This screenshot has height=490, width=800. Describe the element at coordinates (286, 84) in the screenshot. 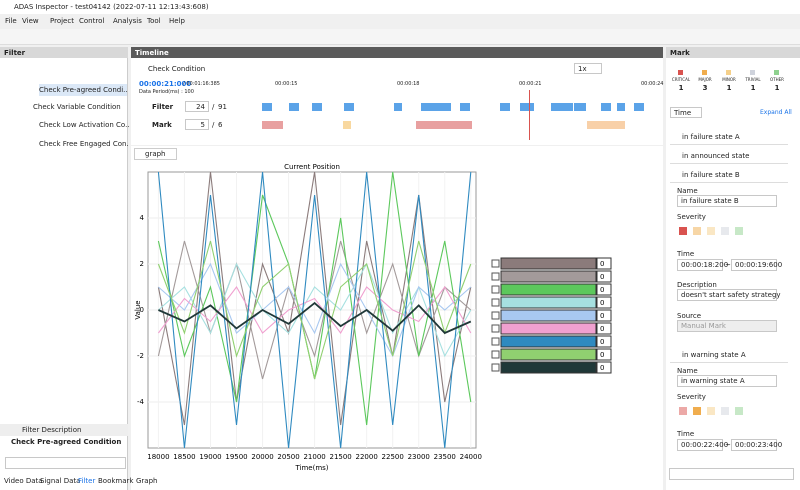

I see `time-tick: 00:00:15` at that location.